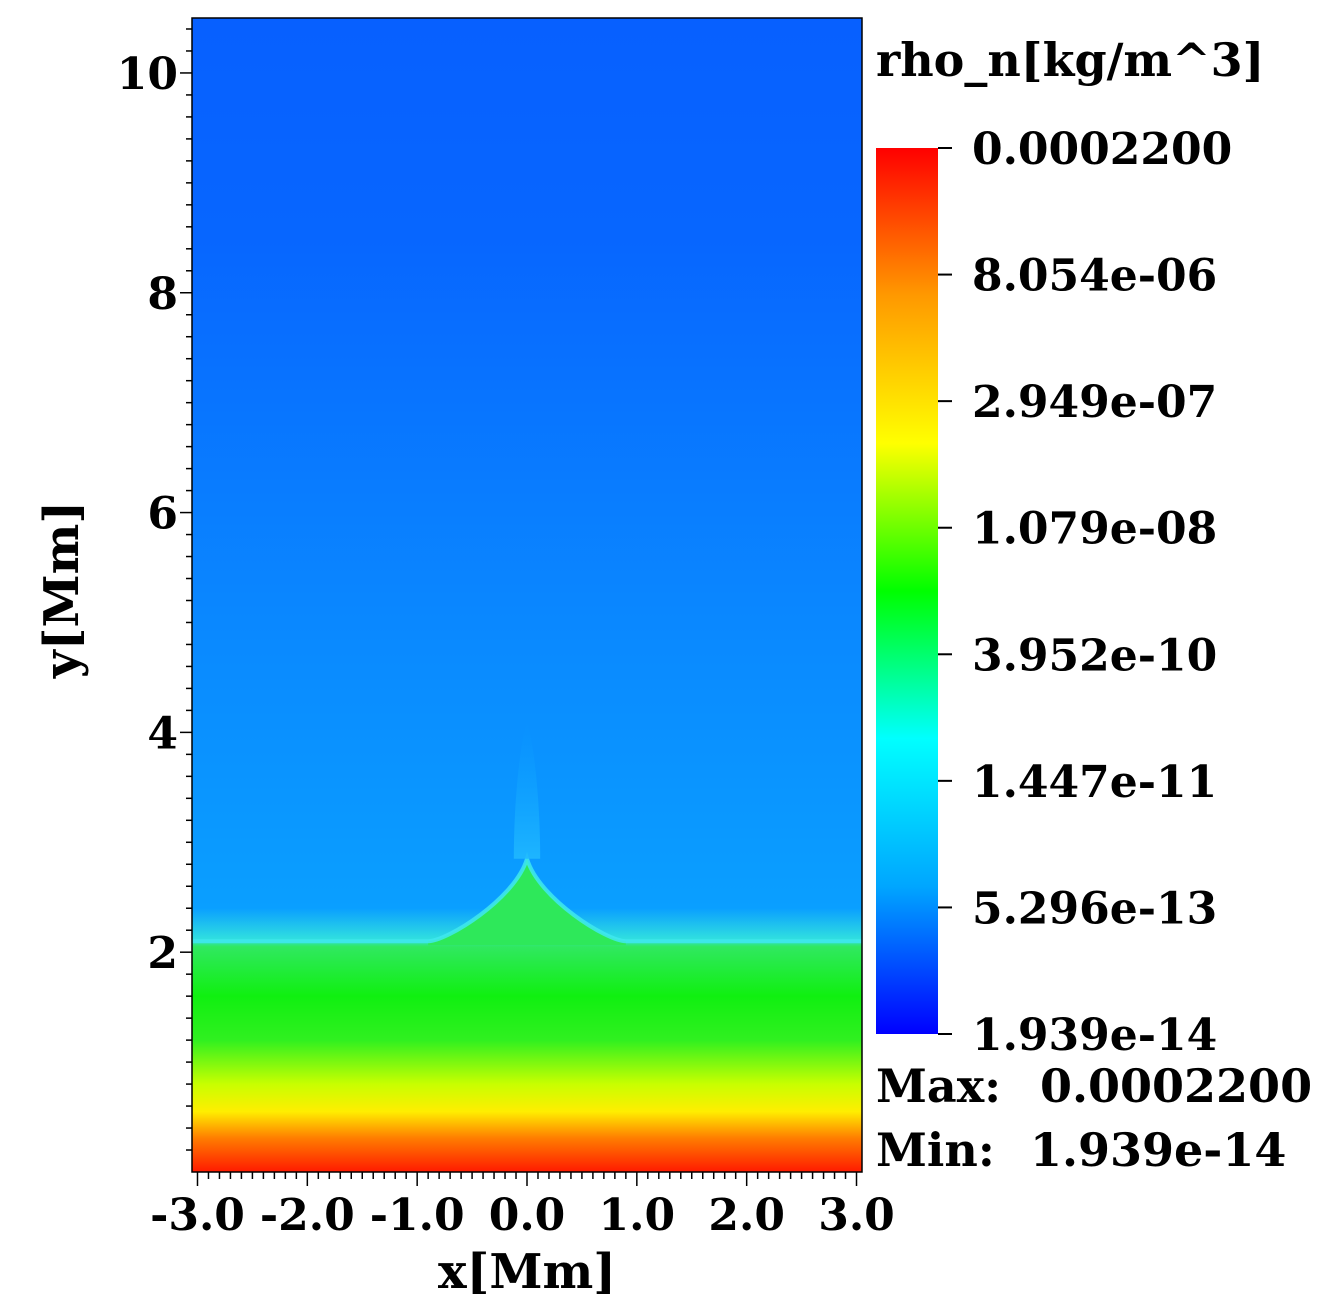 Image resolution: width=1332 pixels, height=1306 pixels. I want to click on y-tick-label: 10, so click(147, 74).